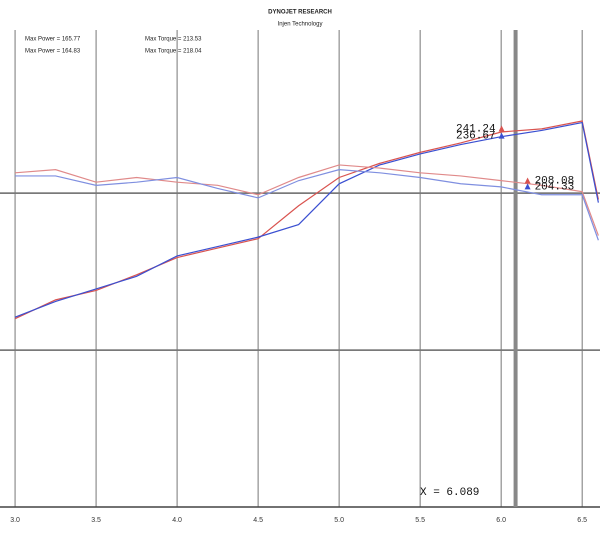 This screenshot has height=534, width=600. What do you see at coordinates (300, 25) in the screenshot?
I see `chart-subtitle: Injen Technology` at bounding box center [300, 25].